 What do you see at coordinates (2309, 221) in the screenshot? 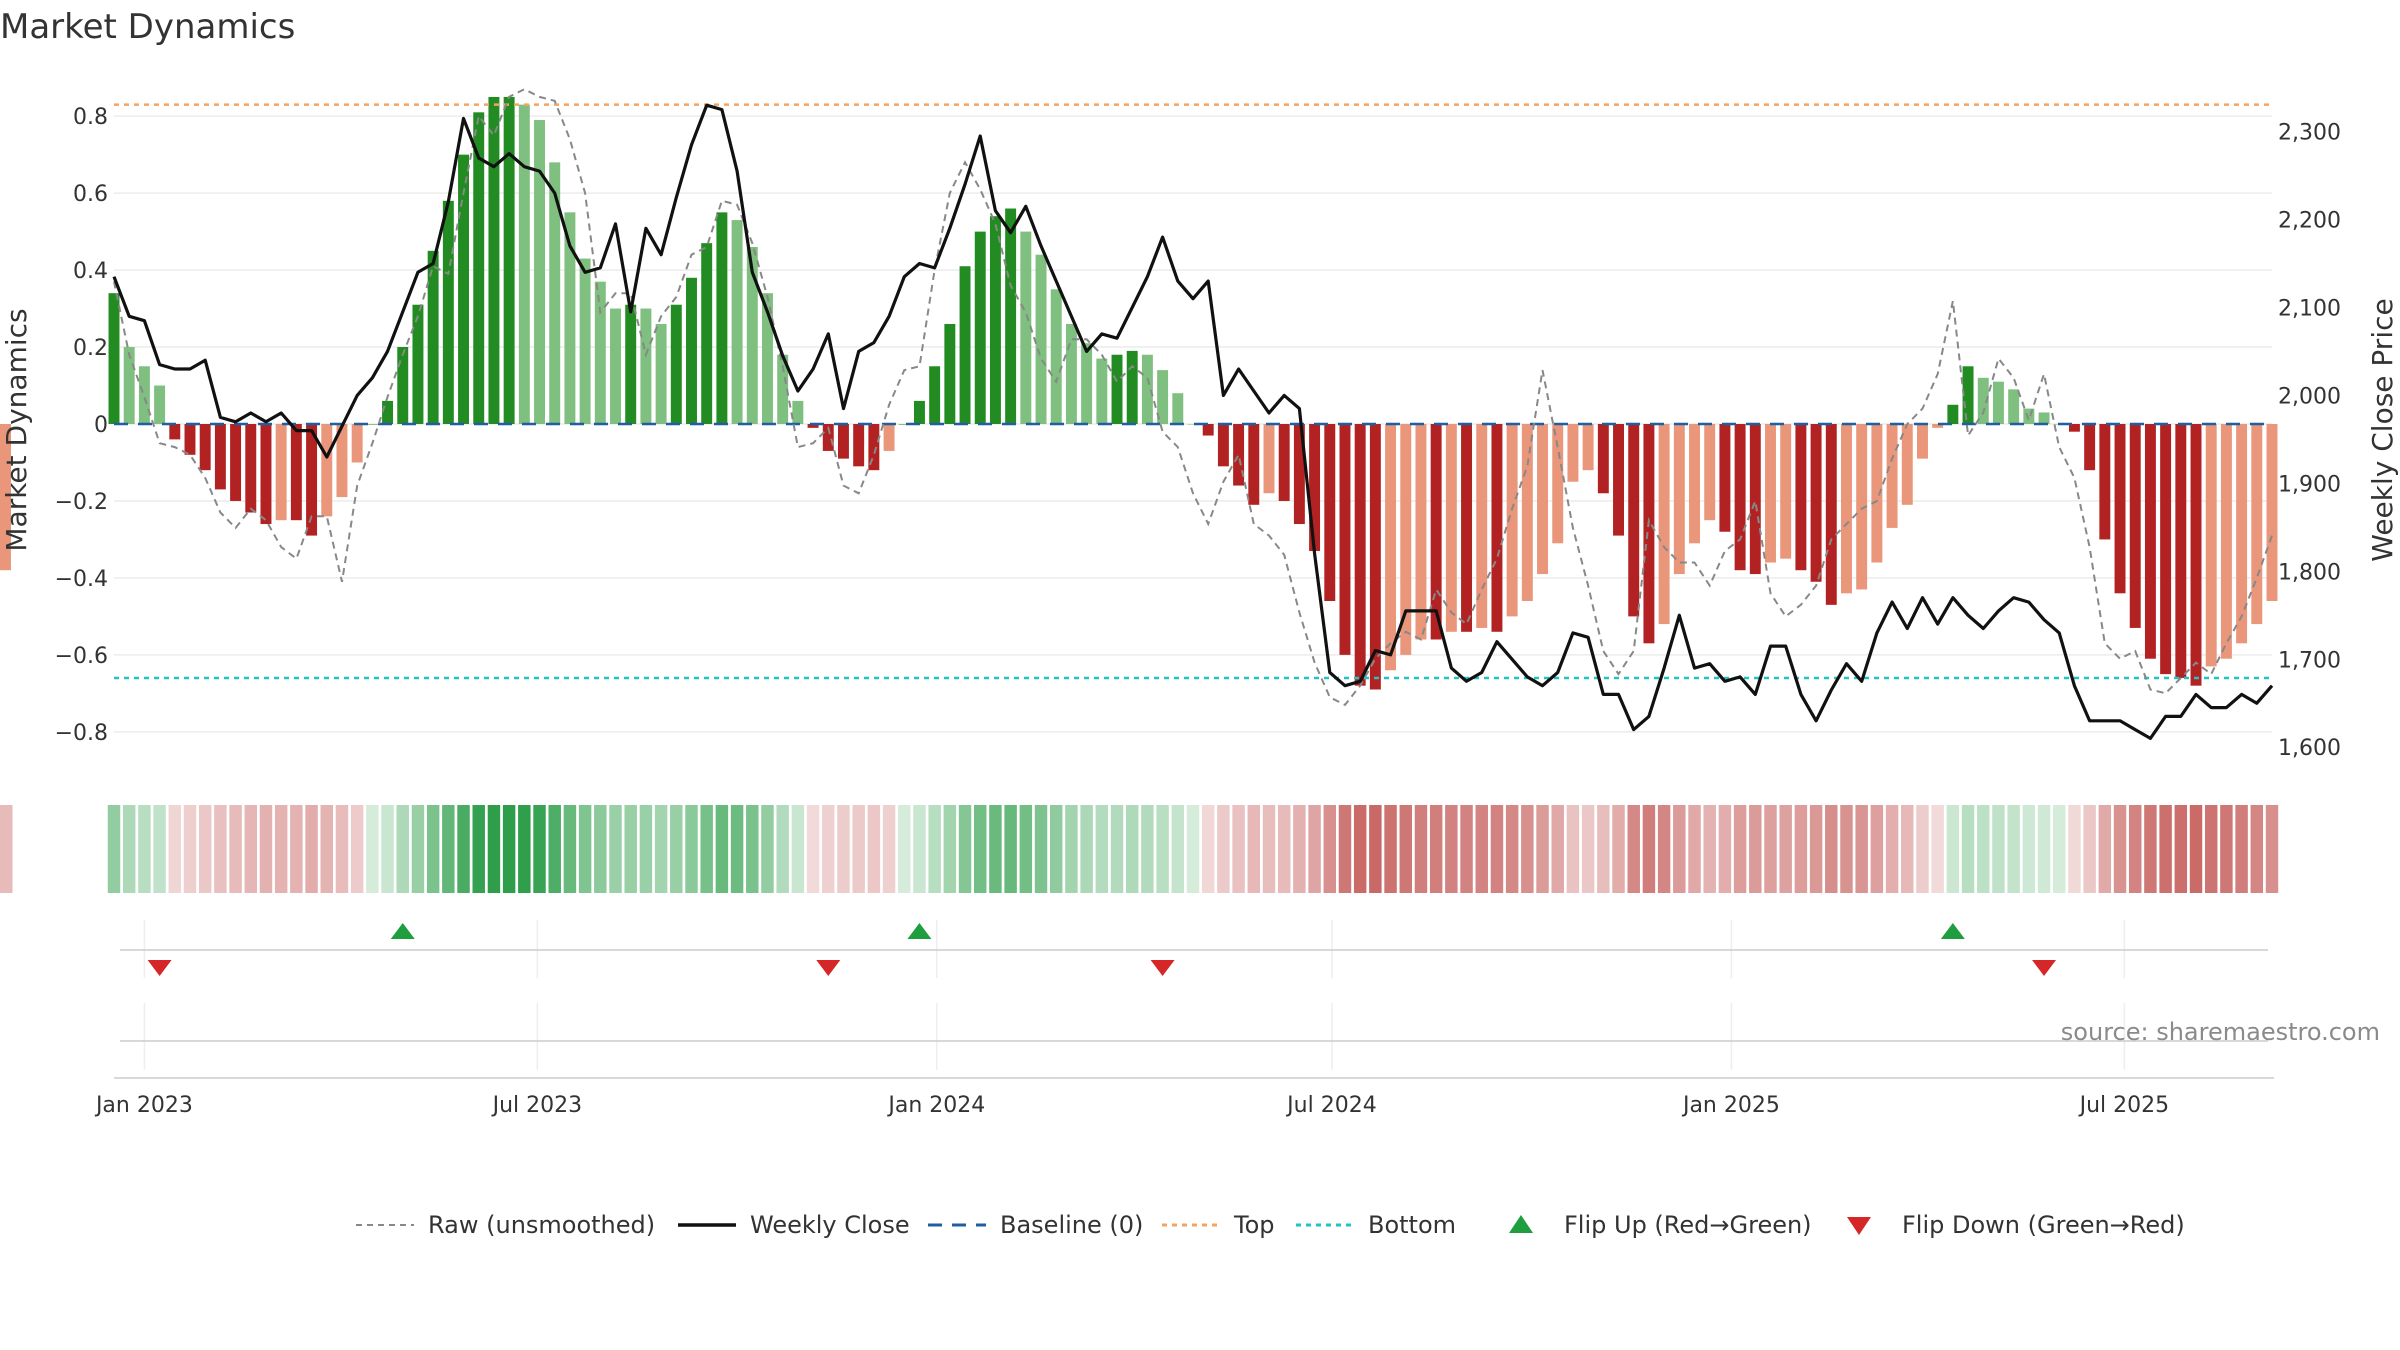
I see `y2-tick-label: 2,200` at bounding box center [2309, 221].